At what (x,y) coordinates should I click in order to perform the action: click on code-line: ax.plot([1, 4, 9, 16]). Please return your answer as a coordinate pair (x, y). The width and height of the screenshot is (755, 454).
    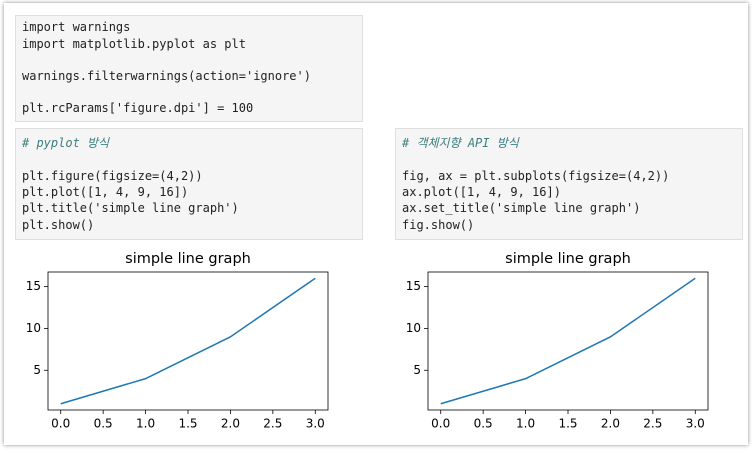
    Looking at the image, I should click on (481, 192).